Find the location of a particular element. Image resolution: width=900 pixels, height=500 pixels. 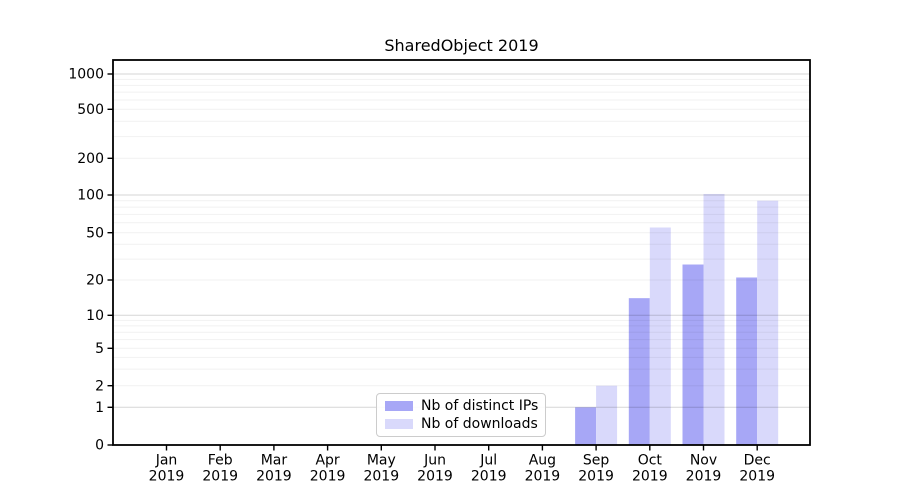

x-tick-label-month: Sep is located at coordinates (596, 461).